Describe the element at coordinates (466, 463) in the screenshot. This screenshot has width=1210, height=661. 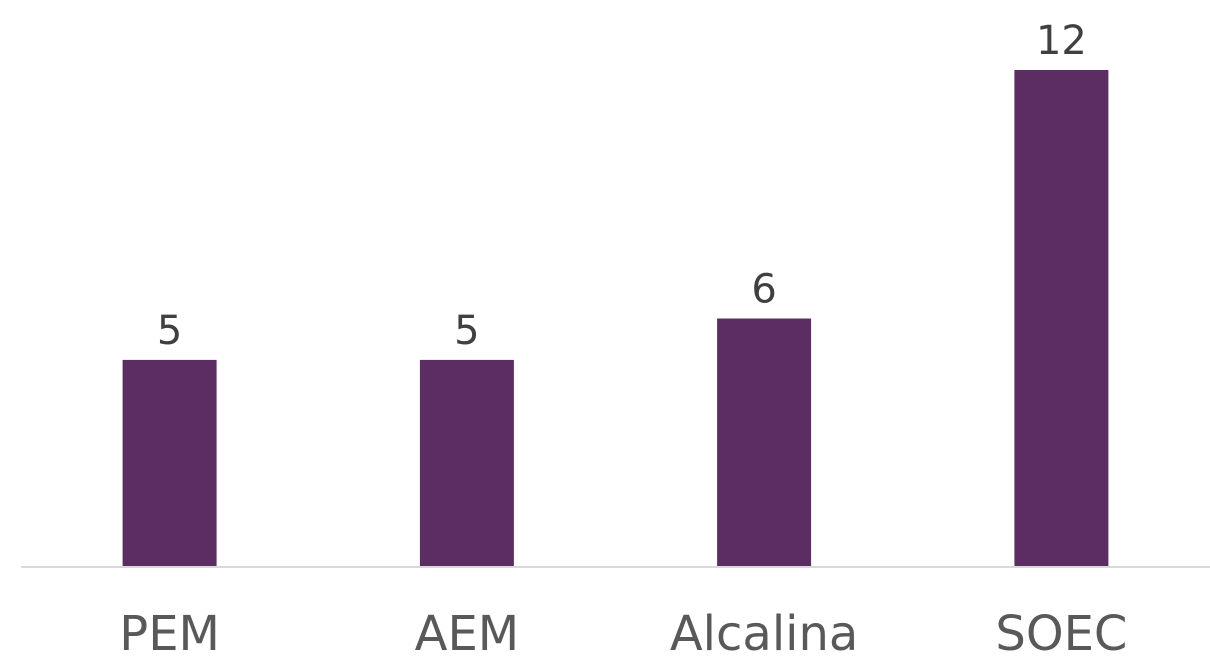
I see `bar-aem` at that location.